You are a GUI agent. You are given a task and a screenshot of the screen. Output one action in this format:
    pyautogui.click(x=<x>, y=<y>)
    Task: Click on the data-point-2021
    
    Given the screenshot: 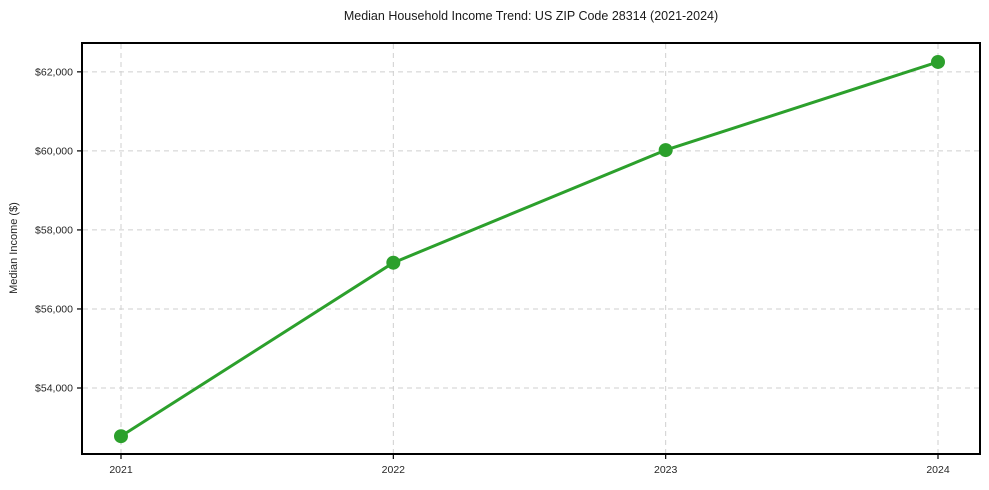 What is the action you would take?
    pyautogui.click(x=121, y=436)
    